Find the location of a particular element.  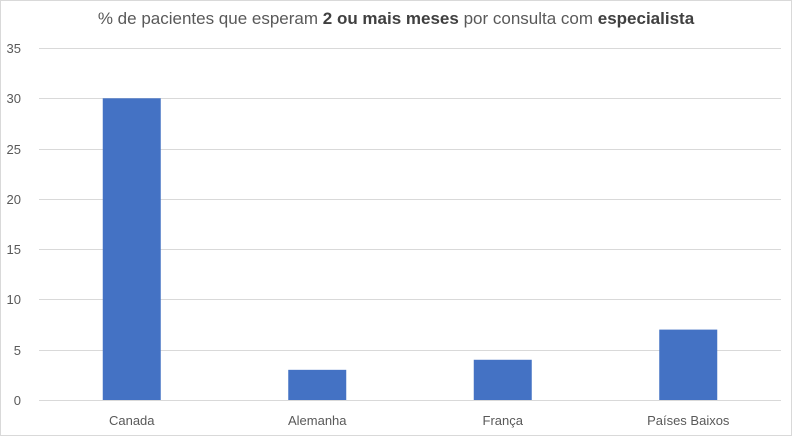

y-tick-label: 20 is located at coordinates (14, 199).